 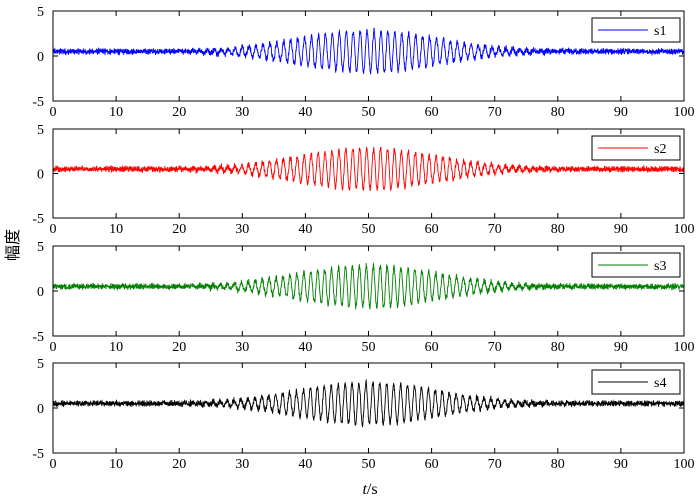 What do you see at coordinates (636, 30) in the screenshot?
I see `legend: s1` at bounding box center [636, 30].